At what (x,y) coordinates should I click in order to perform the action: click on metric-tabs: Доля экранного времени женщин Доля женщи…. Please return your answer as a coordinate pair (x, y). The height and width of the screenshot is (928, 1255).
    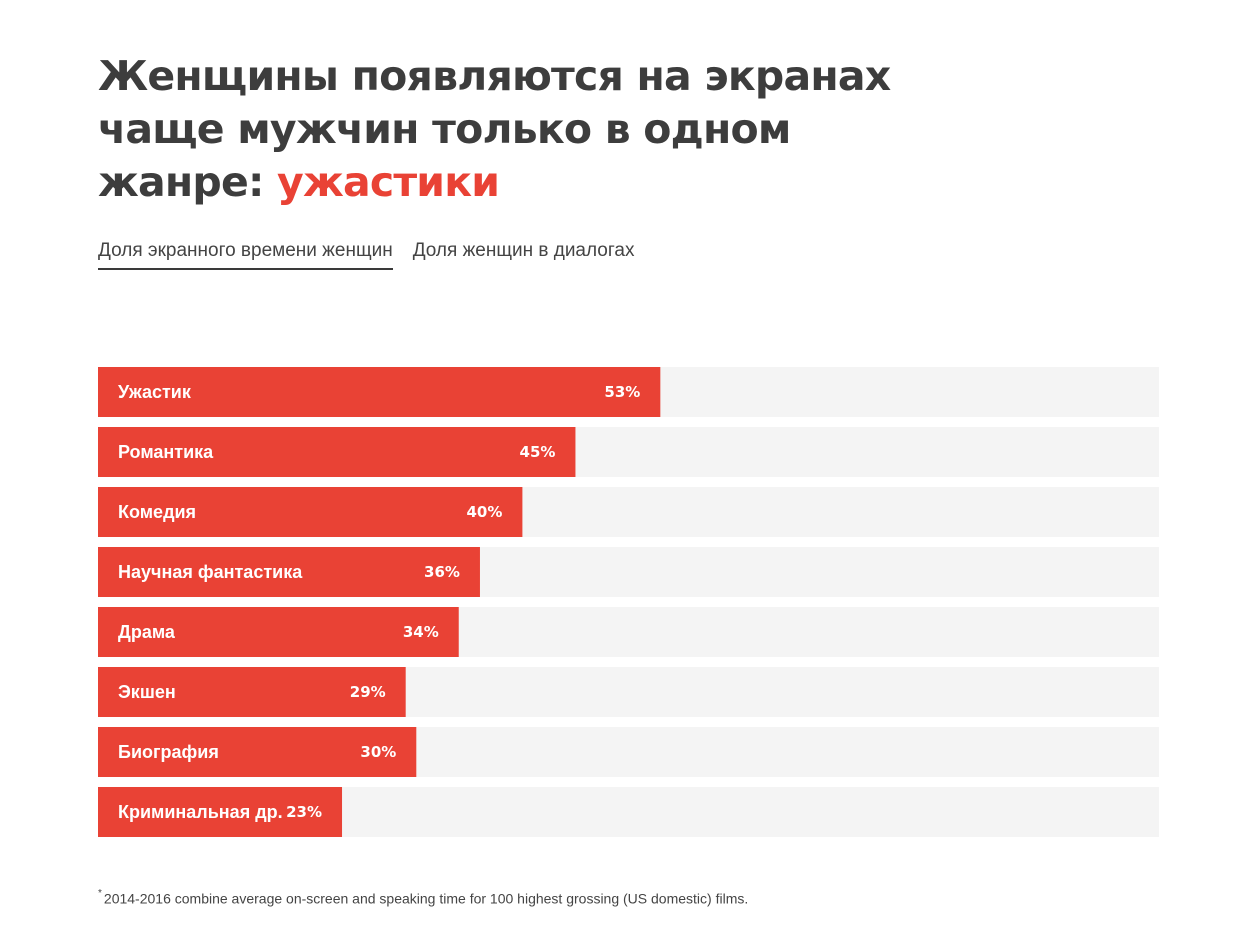
    Looking at the image, I should click on (366, 255).